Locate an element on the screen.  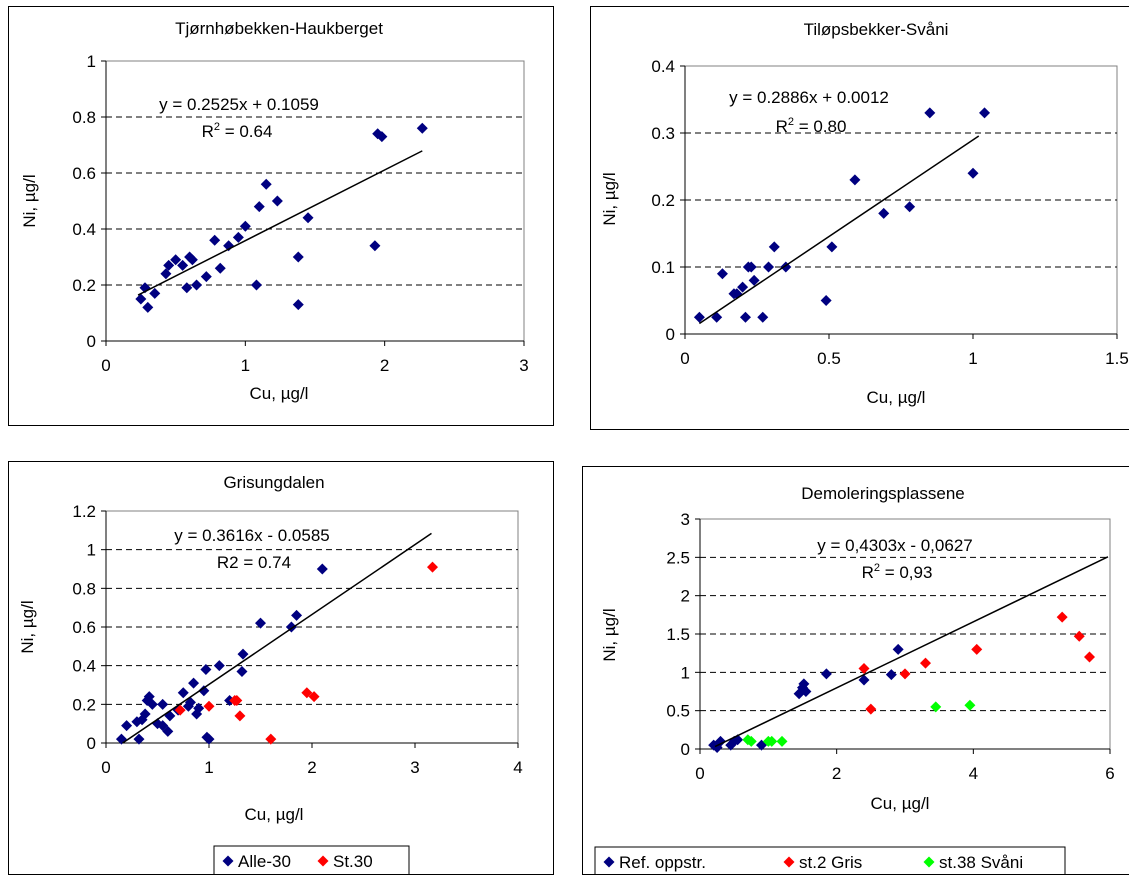
chart-title: Tiløpsbekker-Svåni is located at coordinates (876, 29).